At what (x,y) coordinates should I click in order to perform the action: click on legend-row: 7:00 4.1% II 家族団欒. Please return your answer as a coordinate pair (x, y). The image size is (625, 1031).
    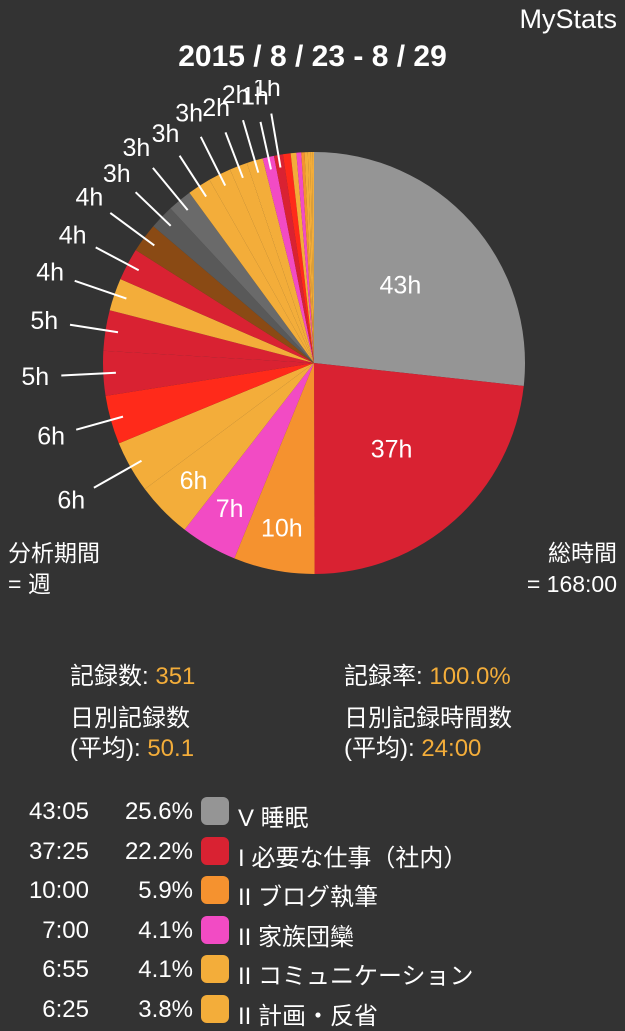
    Looking at the image, I should click on (312, 931).